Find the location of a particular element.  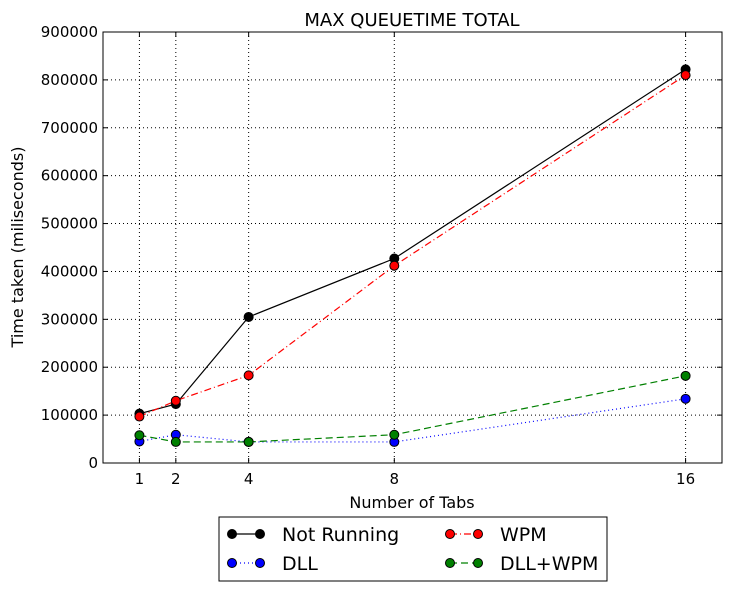

legend: Not Running DLL WPM DLL+WPM is located at coordinates (413, 549).